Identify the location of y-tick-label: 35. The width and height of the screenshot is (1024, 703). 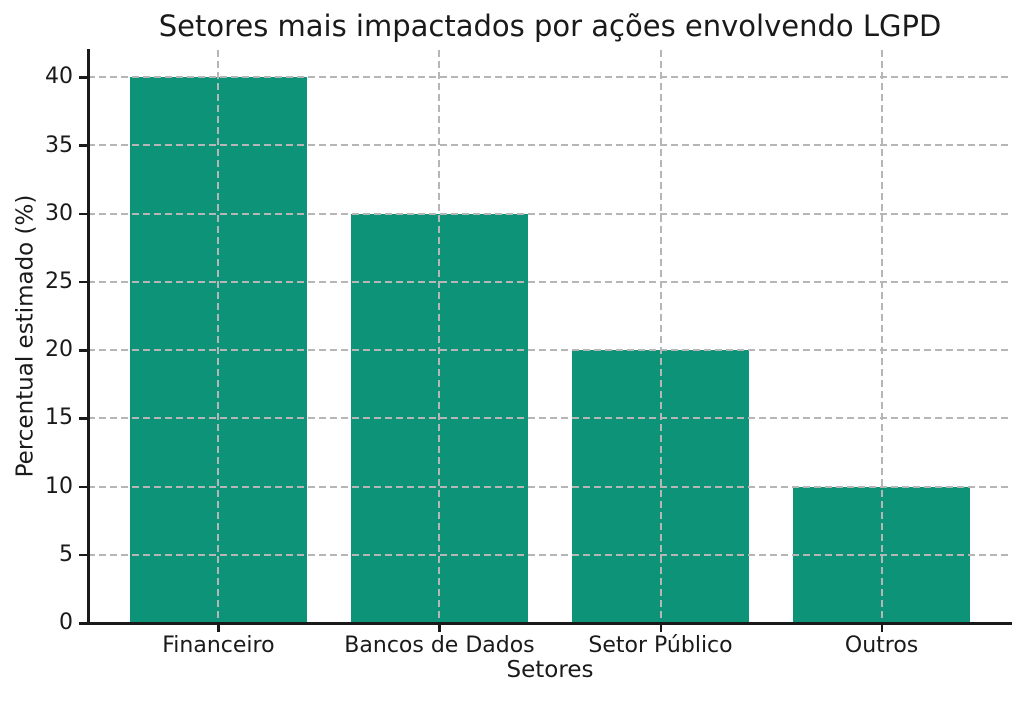
(59, 145).